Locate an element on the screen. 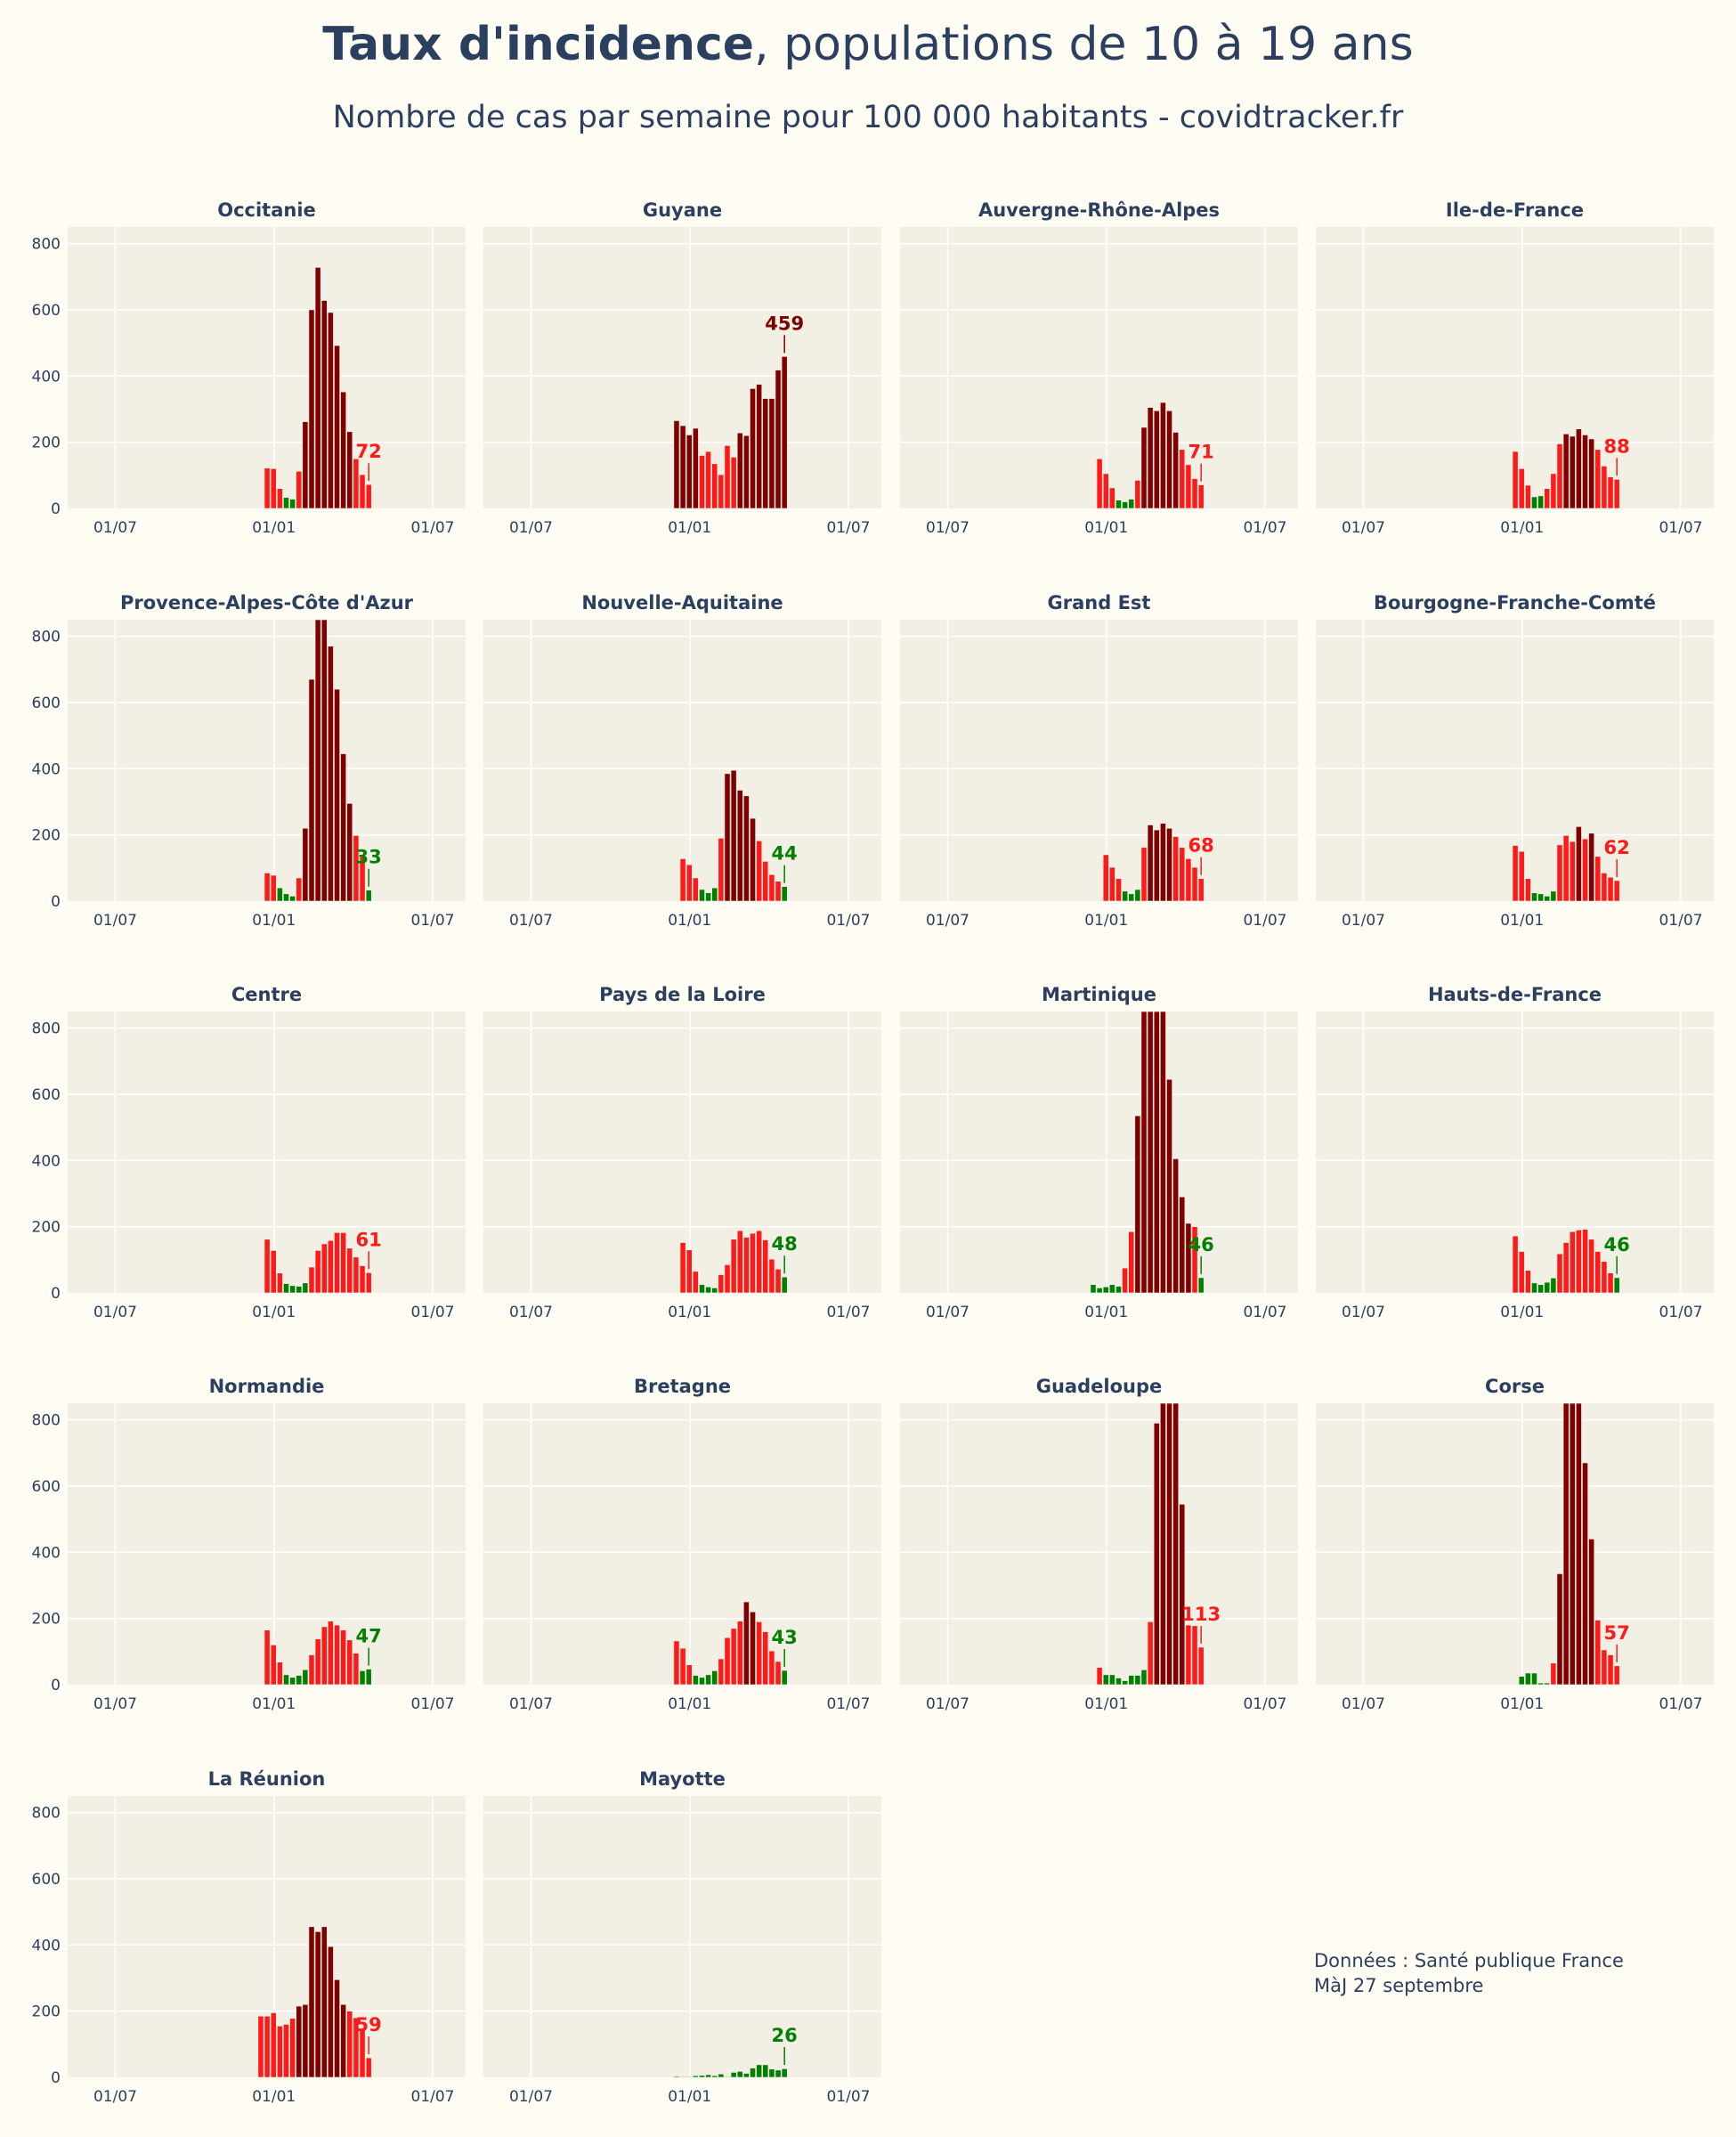  panel-nouvelle-aquitaine: 01/07 01/01 01/07 Nouvelle-Aquitaine 44 is located at coordinates (682, 761).